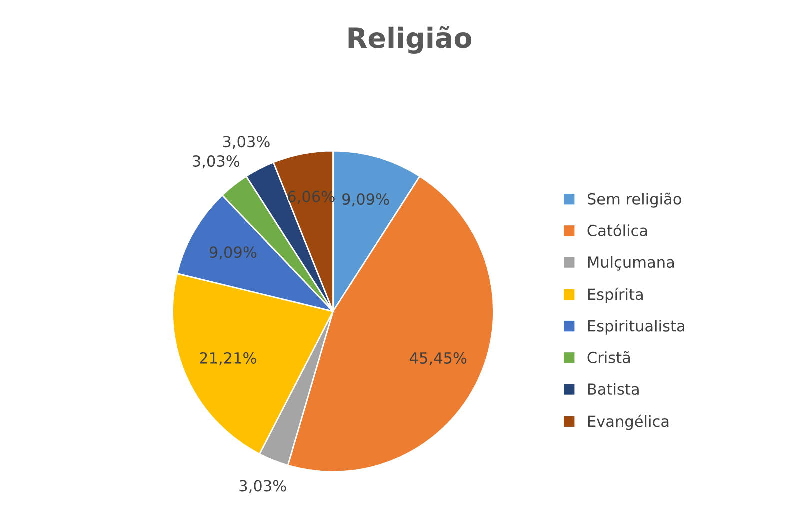 This screenshot has height=528, width=803. Describe the element at coordinates (438, 359) in the screenshot. I see `data-label: 45,45%` at that location.